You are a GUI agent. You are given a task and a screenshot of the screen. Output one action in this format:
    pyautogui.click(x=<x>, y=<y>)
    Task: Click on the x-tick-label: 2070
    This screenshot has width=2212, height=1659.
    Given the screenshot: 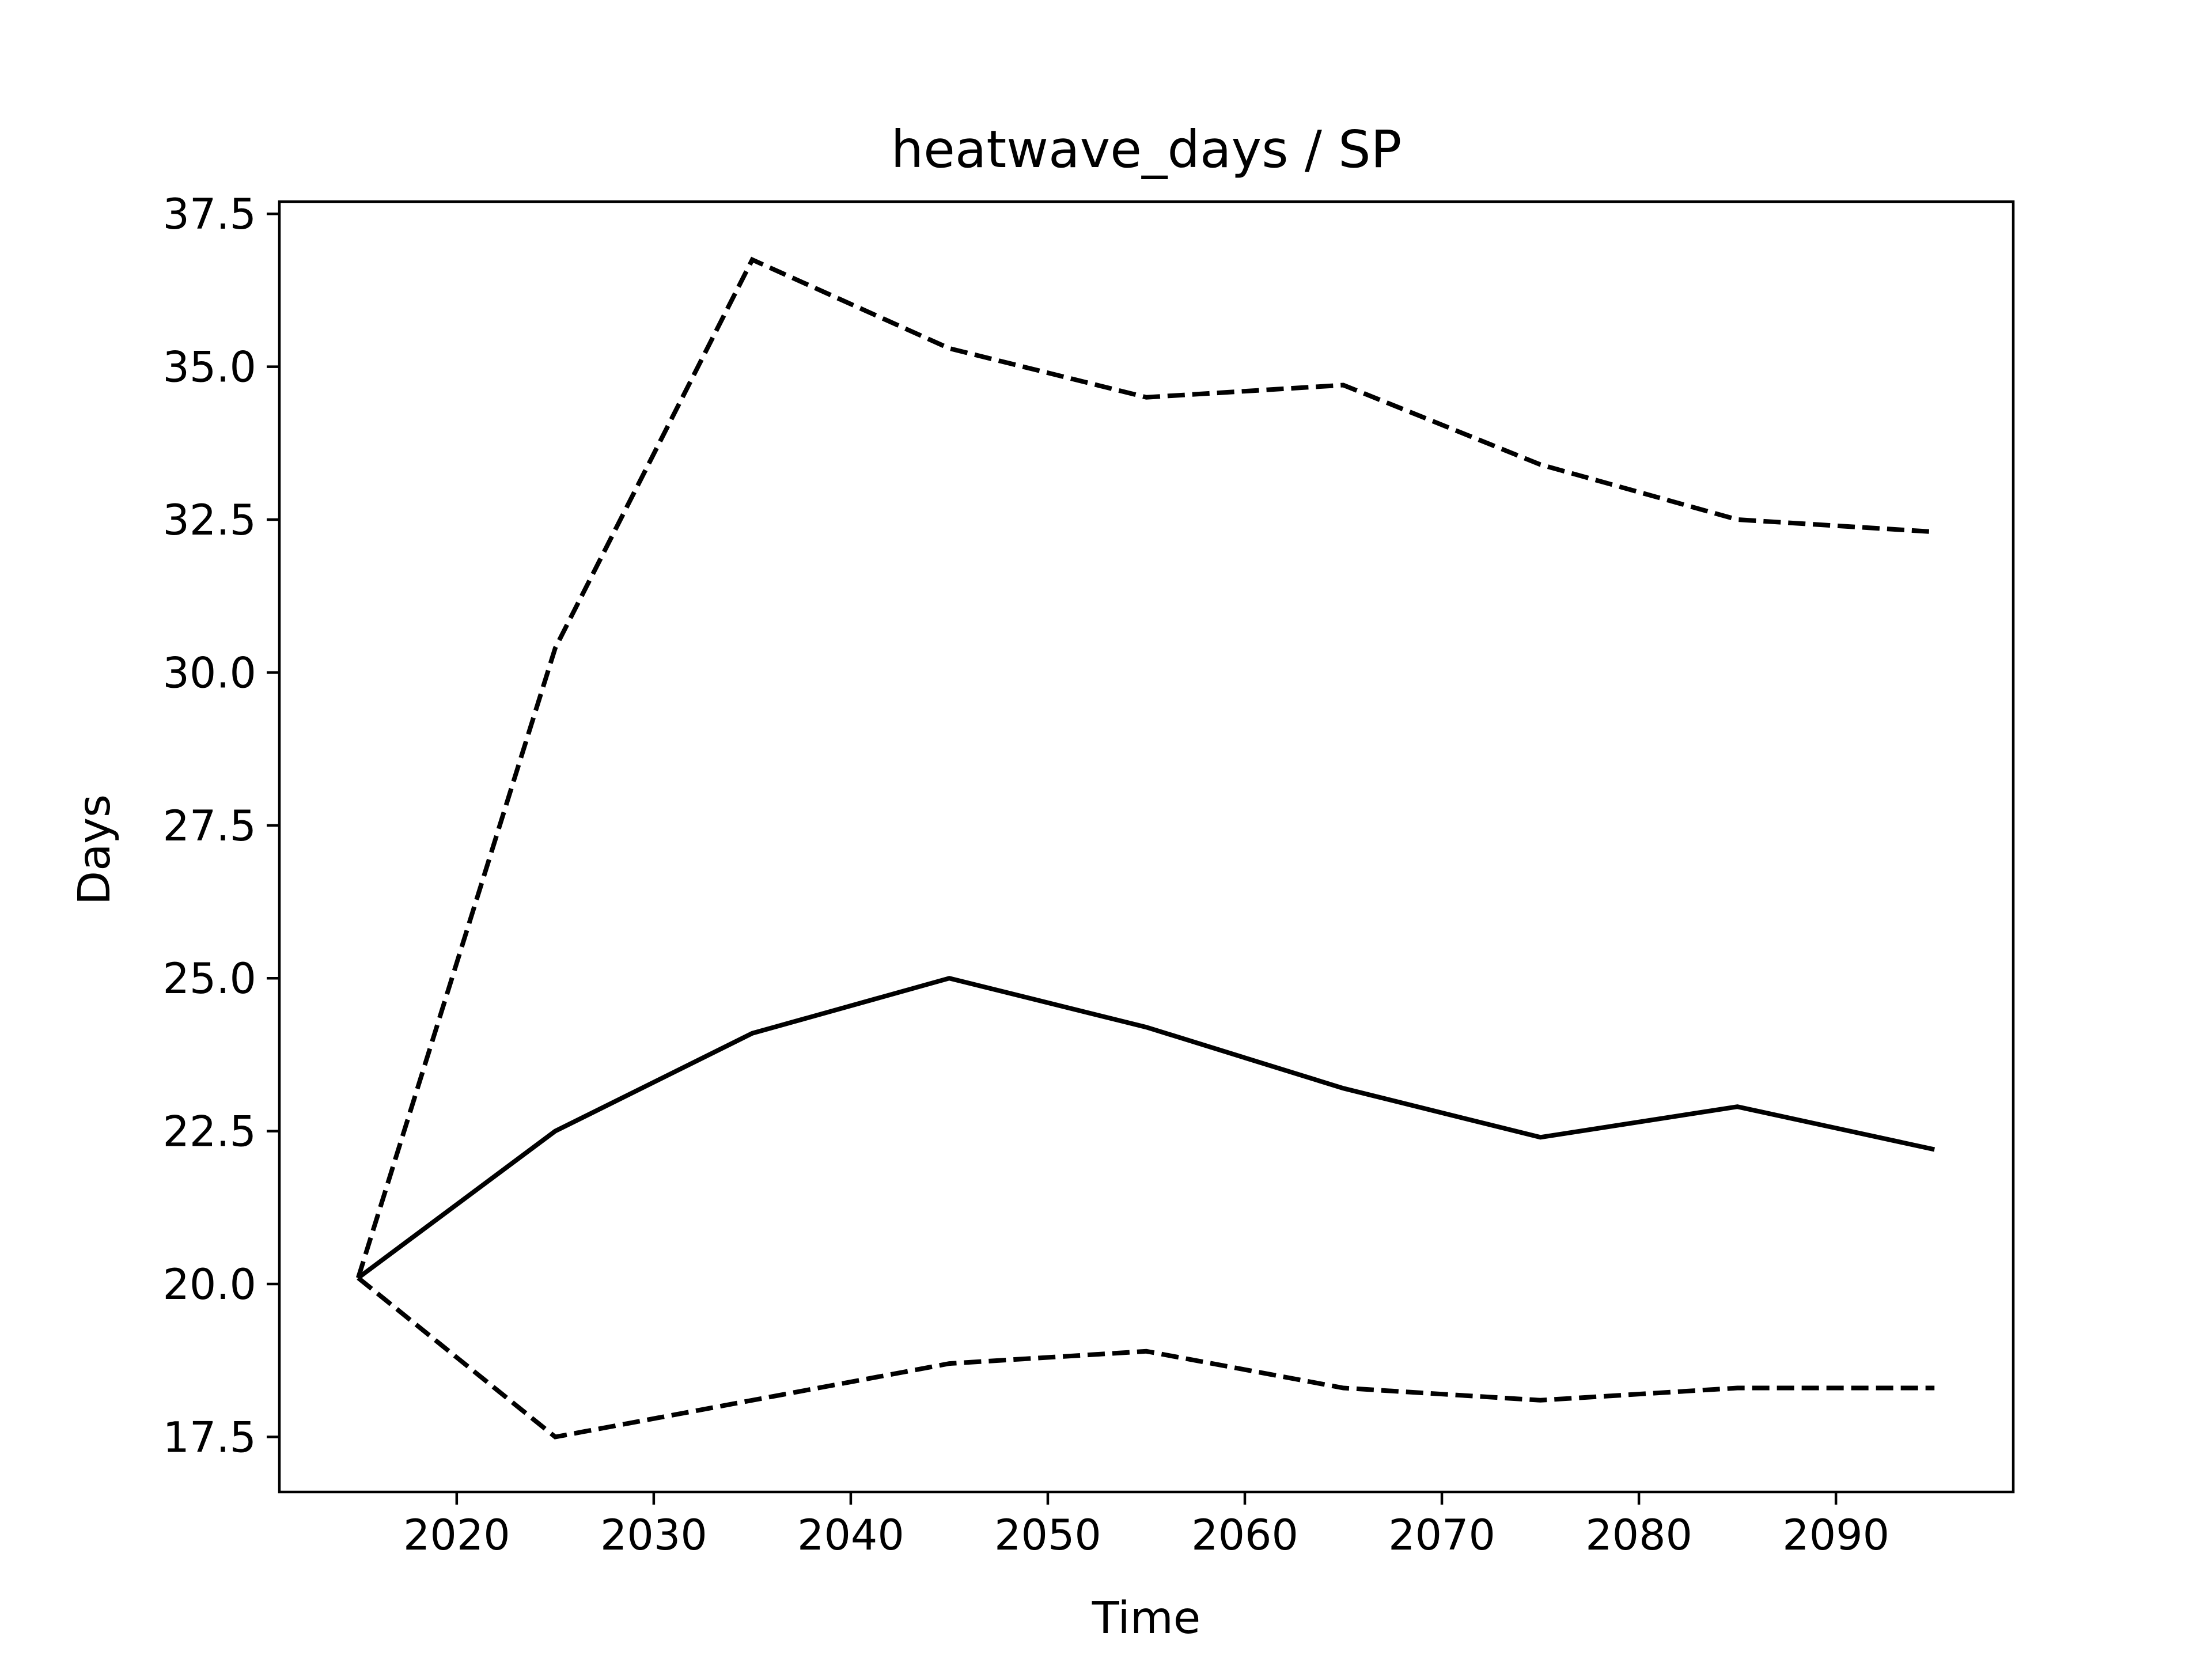 What is the action you would take?
    pyautogui.click(x=1441, y=1535)
    